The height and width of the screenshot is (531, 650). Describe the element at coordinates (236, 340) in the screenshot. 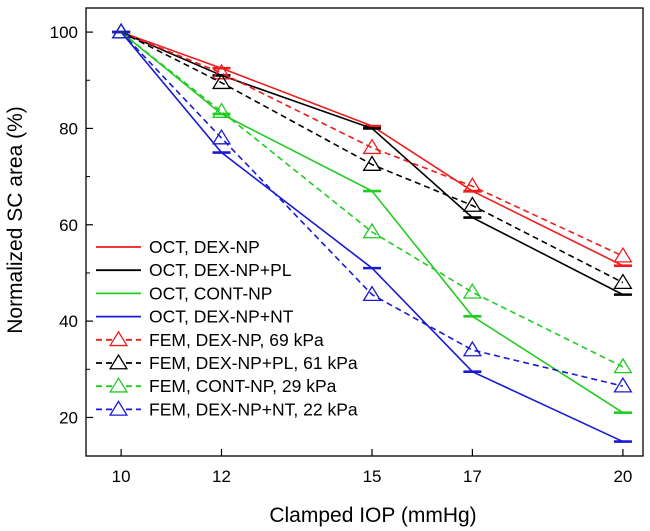

I see `legend-label: FEM, DEX-NP, 69 kPa` at that location.